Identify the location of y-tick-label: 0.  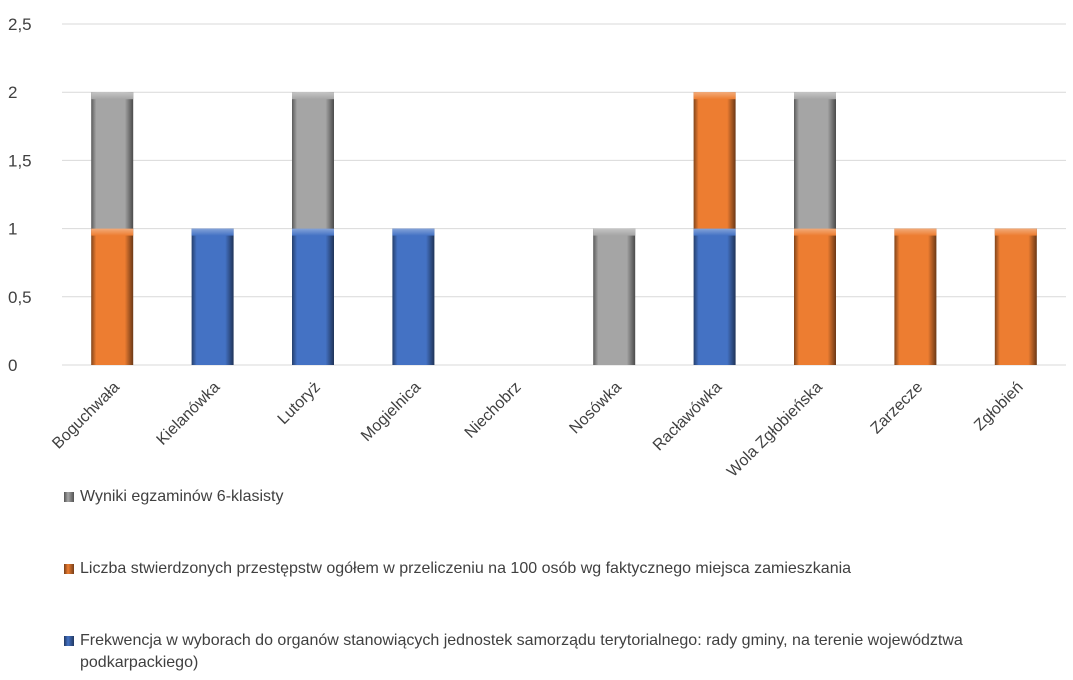
(12, 365).